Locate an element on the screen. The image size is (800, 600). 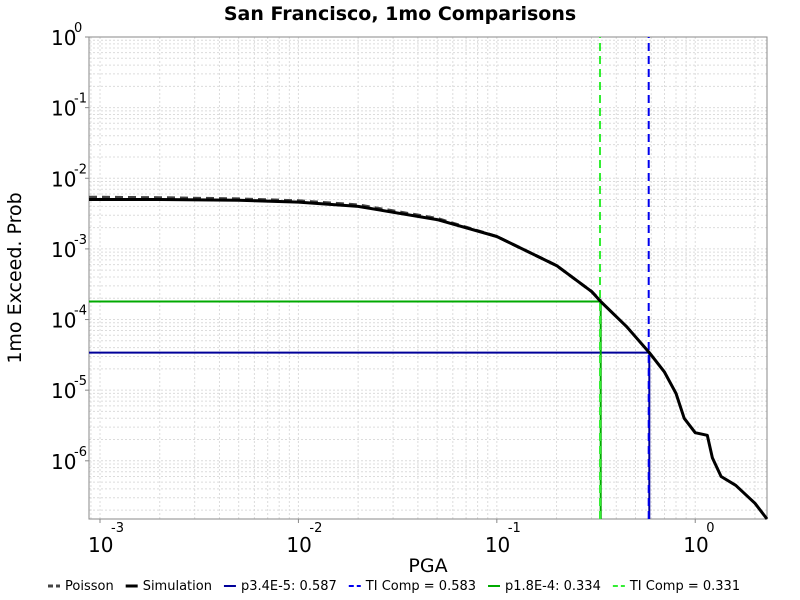
legend-item-5: TI Comp = 0.331 is located at coordinates (676, 586).